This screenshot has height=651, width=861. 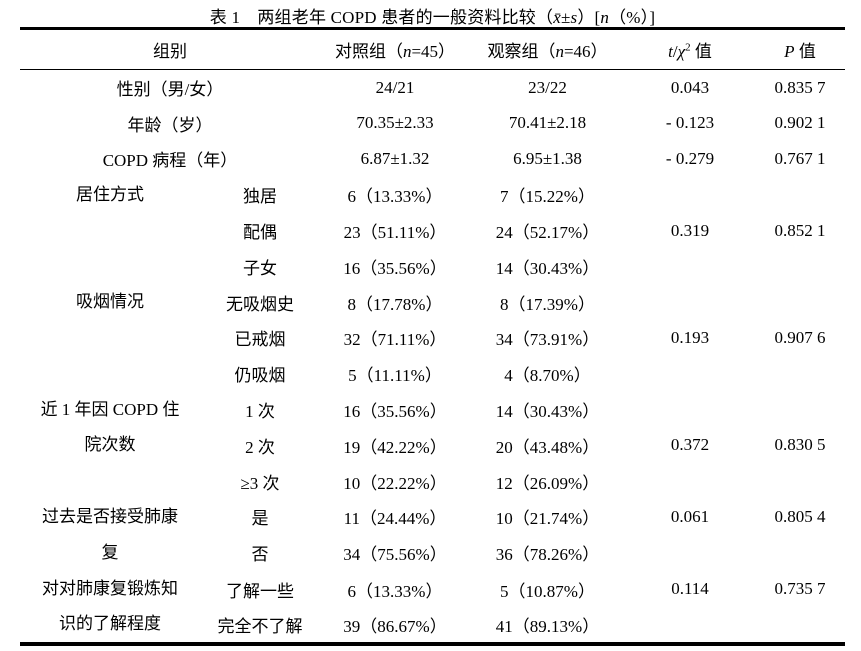 What do you see at coordinates (690, 445) in the screenshot?
I see `statistic-value-cell: 0.372` at bounding box center [690, 445].